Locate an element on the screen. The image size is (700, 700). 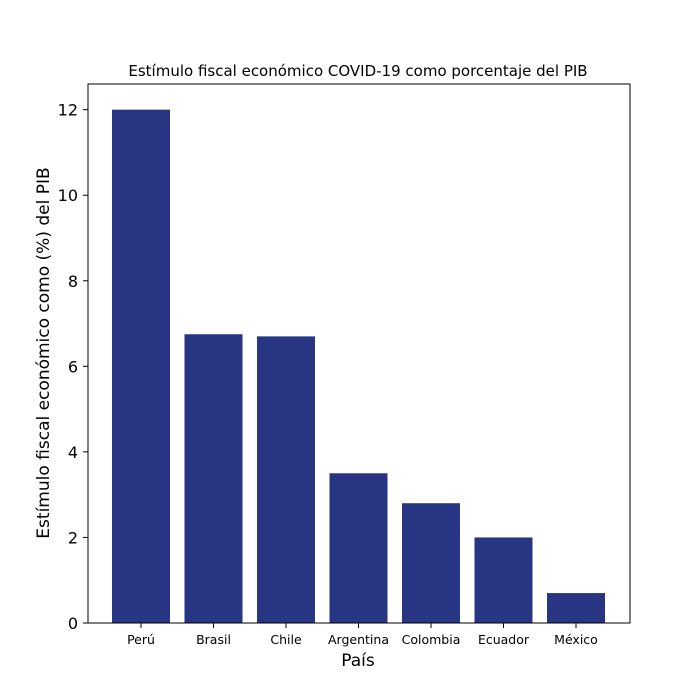
y-tick-label: 12 is located at coordinates (68, 110).